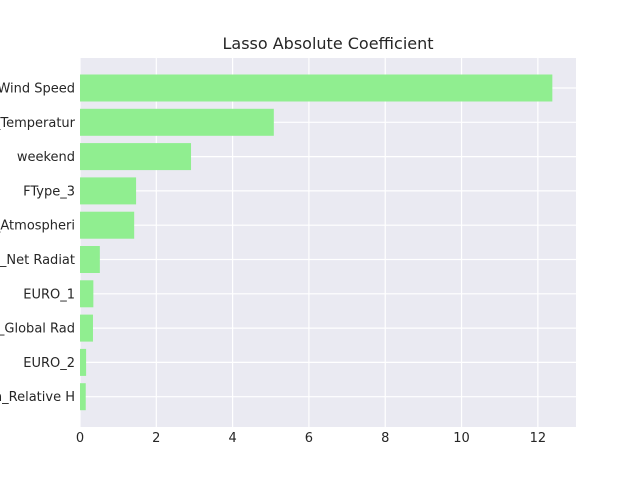 The image size is (640, 480). What do you see at coordinates (49, 294) in the screenshot?
I see `y-tick-label: EURO_1` at bounding box center [49, 294].